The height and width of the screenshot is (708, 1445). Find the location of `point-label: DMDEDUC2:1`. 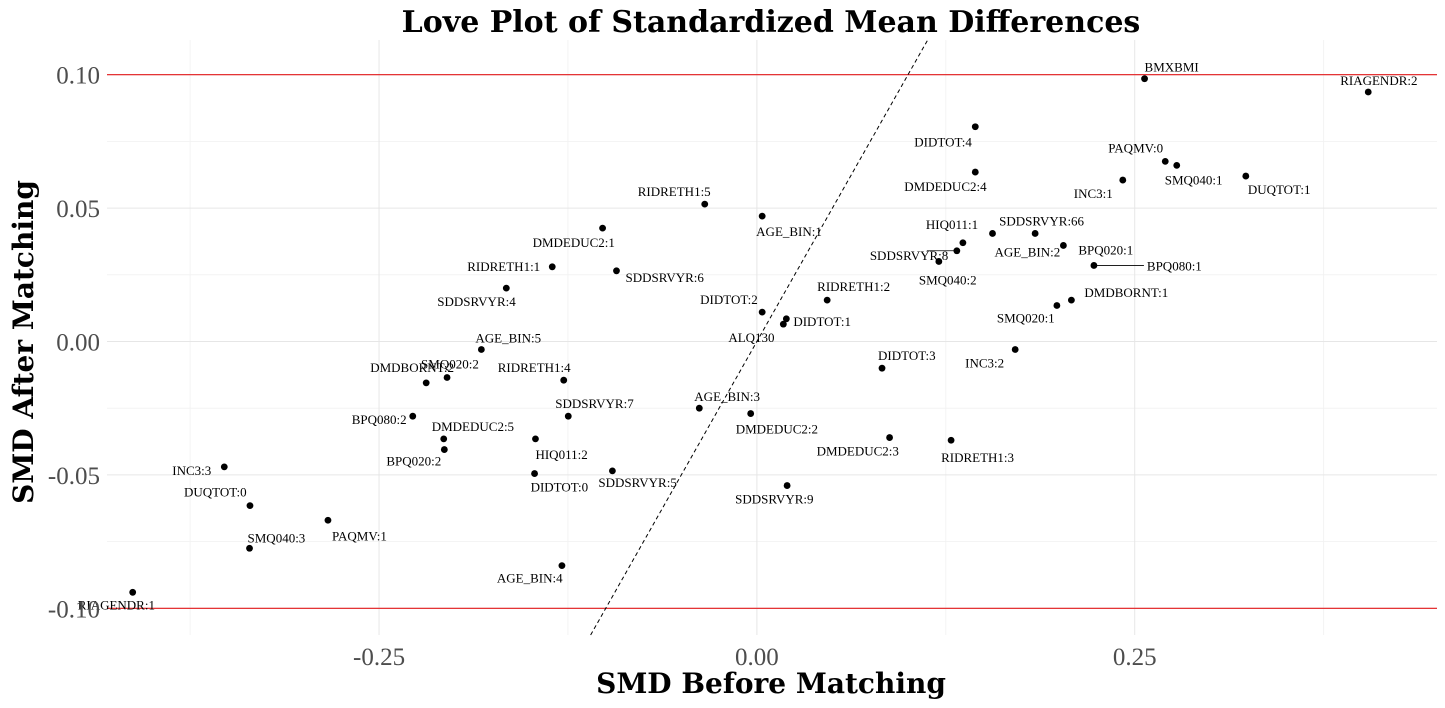

point-label: DMDEDUC2:1 is located at coordinates (574, 242).